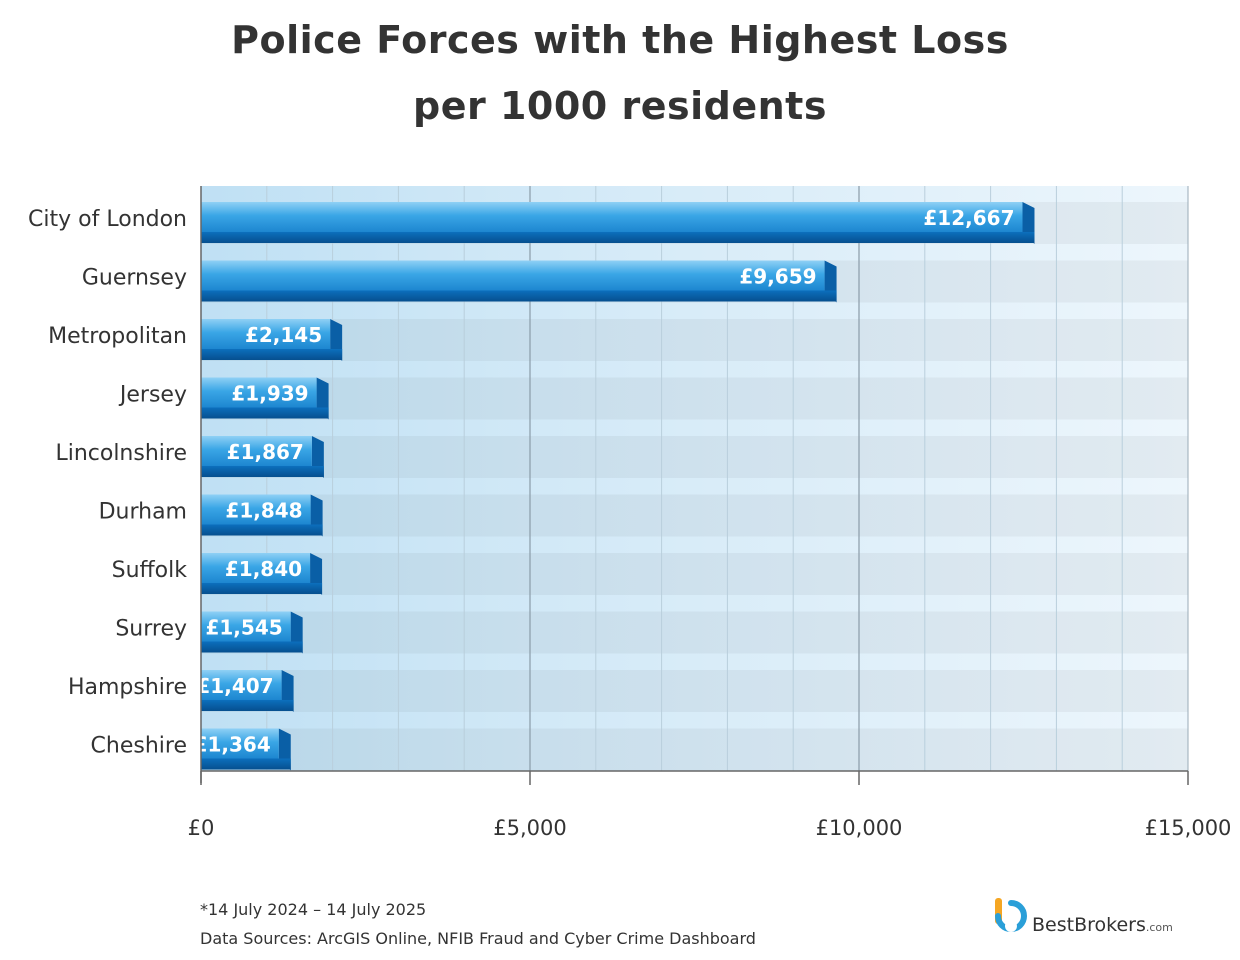 The image size is (1240, 960). What do you see at coordinates (1159, 927) in the screenshot?
I see `logo-suffix: .com` at bounding box center [1159, 927].